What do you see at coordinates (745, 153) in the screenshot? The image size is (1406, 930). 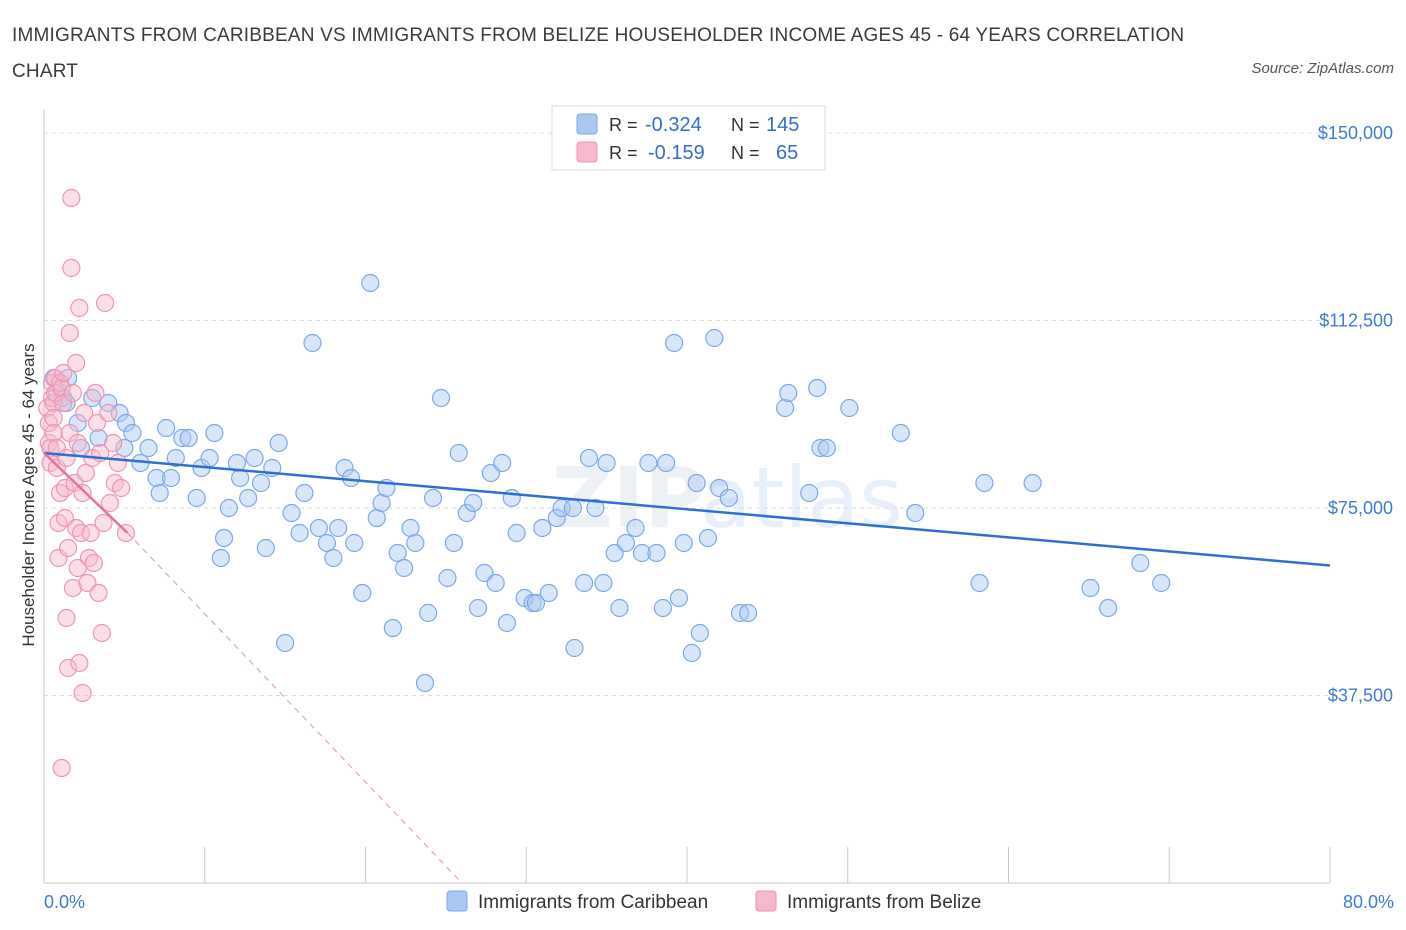 I see `legend-n-label-1: N =` at bounding box center [745, 153].